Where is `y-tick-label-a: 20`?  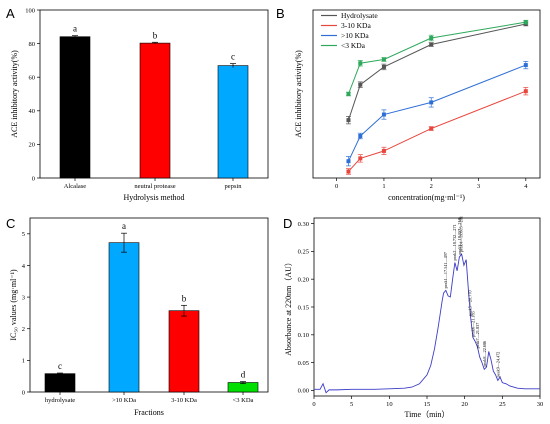
y-tick-label-a: 20 is located at coordinates (32, 145).